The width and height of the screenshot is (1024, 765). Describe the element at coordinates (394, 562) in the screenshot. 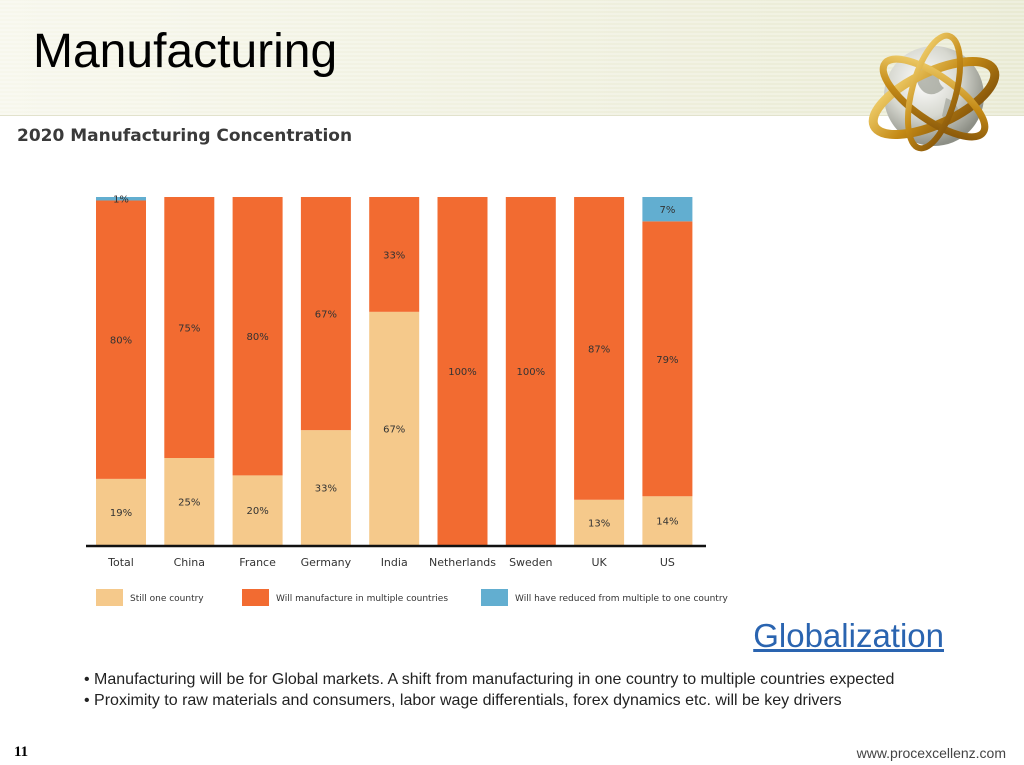

I see `x-tick-label: India` at that location.